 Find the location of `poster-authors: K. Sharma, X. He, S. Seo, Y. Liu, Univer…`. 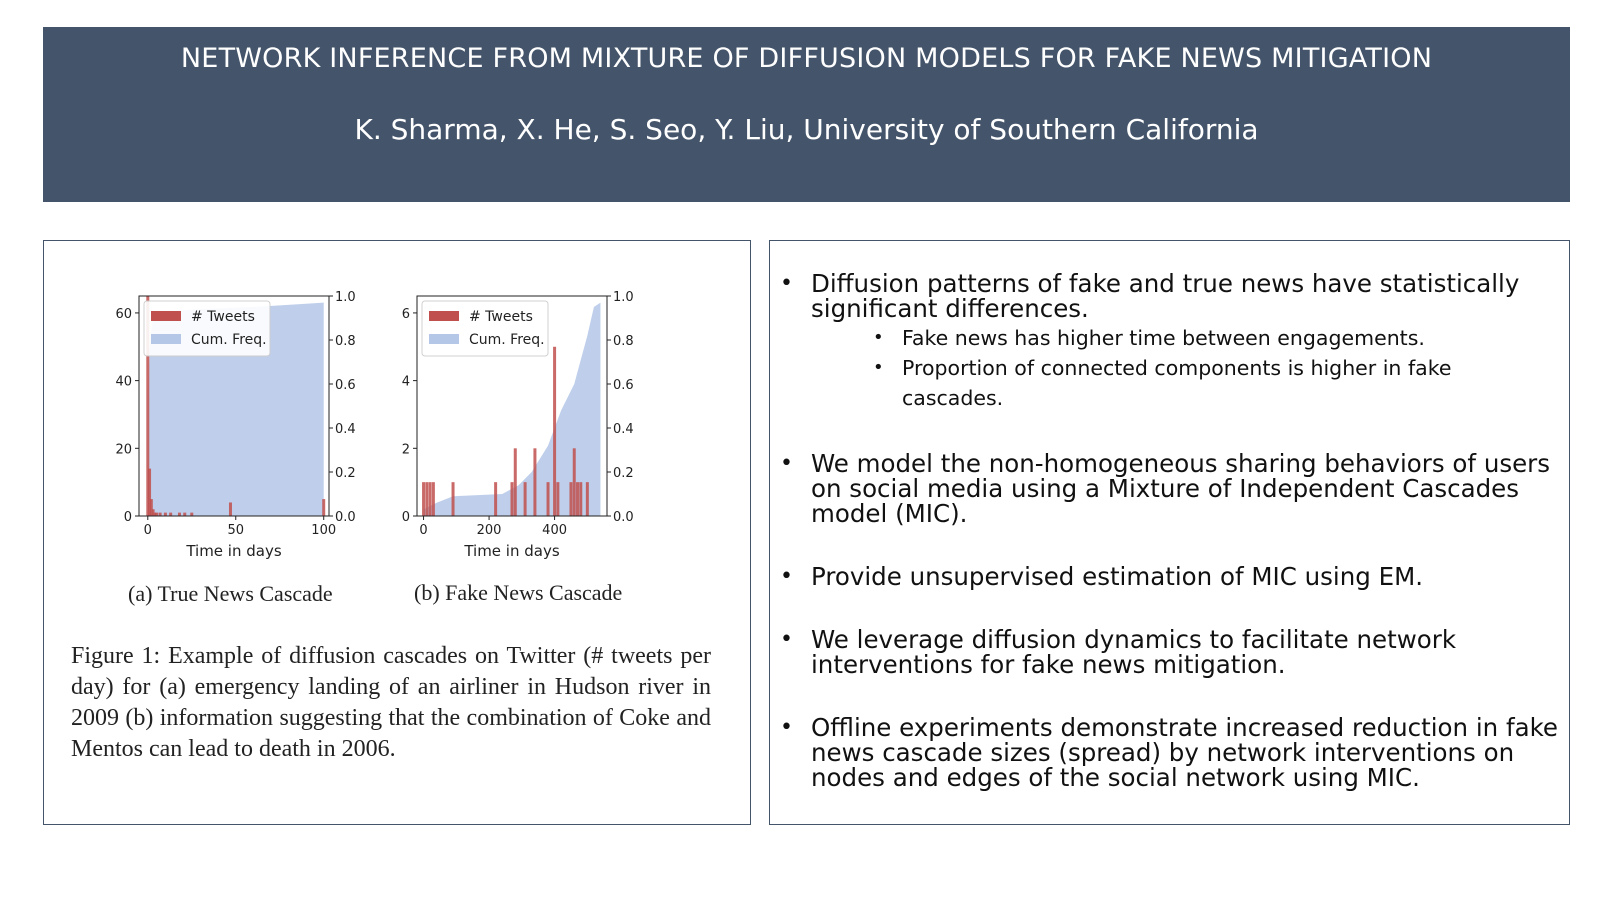

poster-authors: K. Sharma, X. He, S. Seo, Y. Liu, Univer… is located at coordinates (806, 129).